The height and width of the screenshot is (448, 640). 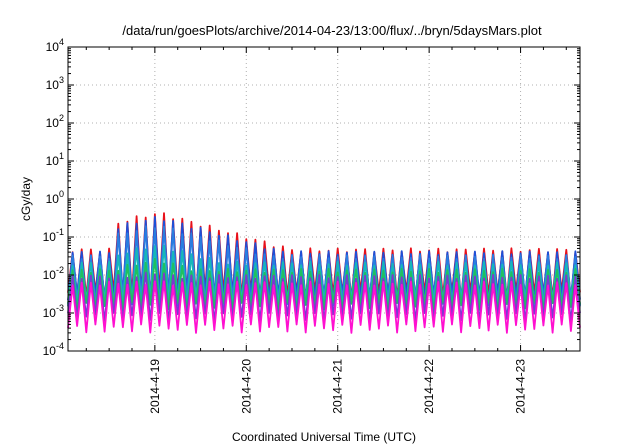 I want to click on y-tick-label: 10³, so click(x=55, y=83).